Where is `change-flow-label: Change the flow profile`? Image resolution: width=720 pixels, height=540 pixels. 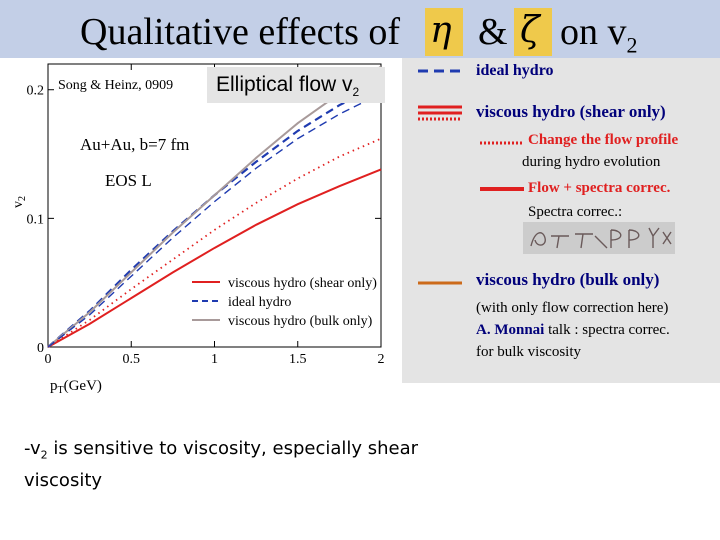 change-flow-label: Change the flow profile is located at coordinates (603, 140).